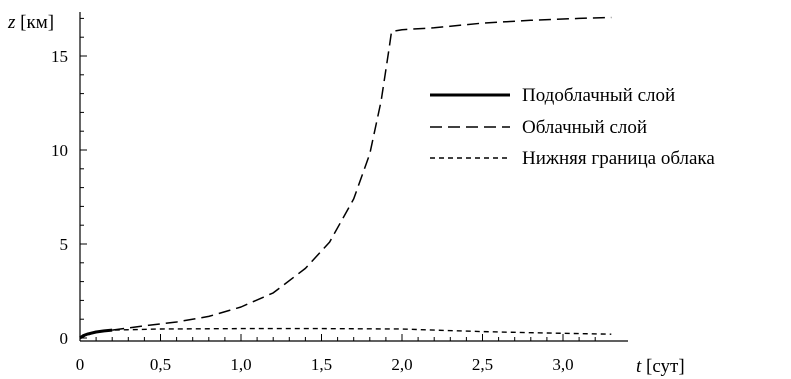 Image resolution: width=791 pixels, height=379 pixels. Describe the element at coordinates (562, 364) in the screenshot. I see `x-tick-label: 3,0` at that location.